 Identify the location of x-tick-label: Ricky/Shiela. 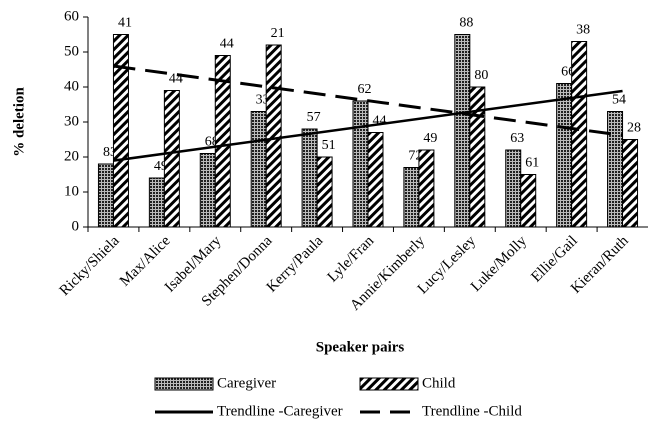
(90, 266).